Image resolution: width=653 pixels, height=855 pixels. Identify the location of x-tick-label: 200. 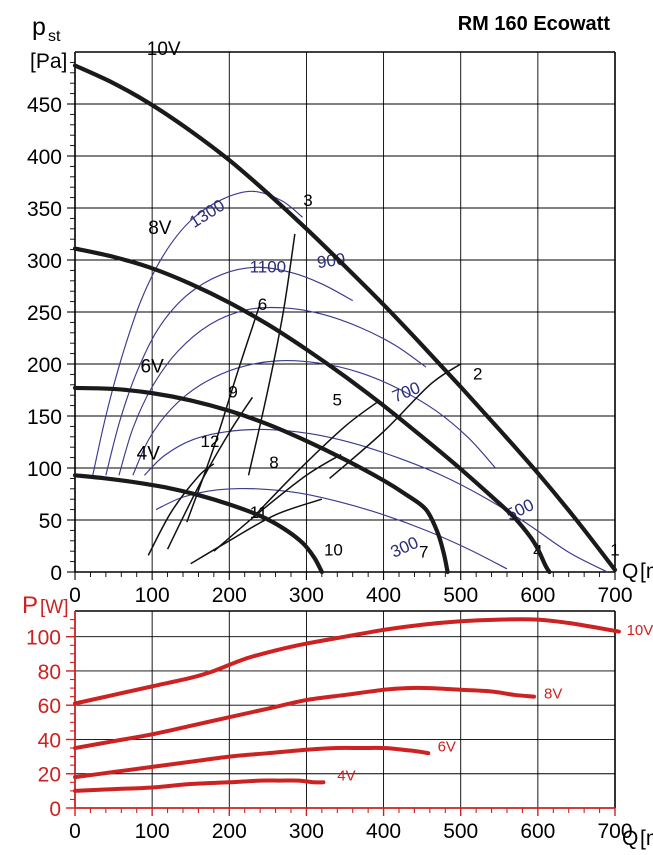
(229, 595).